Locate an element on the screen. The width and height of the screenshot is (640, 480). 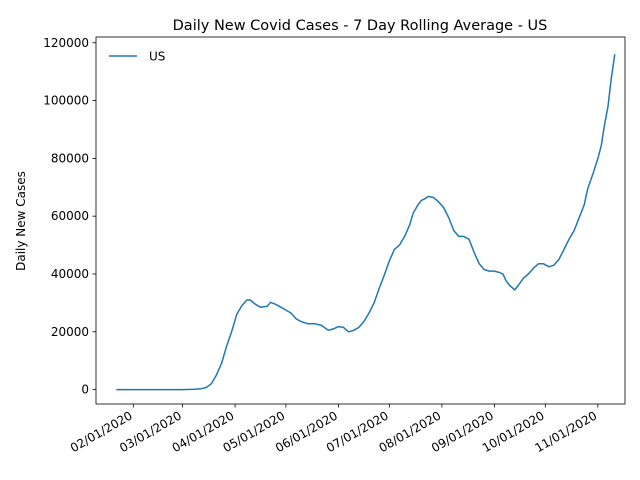
y-tick-label: 60000 is located at coordinates (70, 216).